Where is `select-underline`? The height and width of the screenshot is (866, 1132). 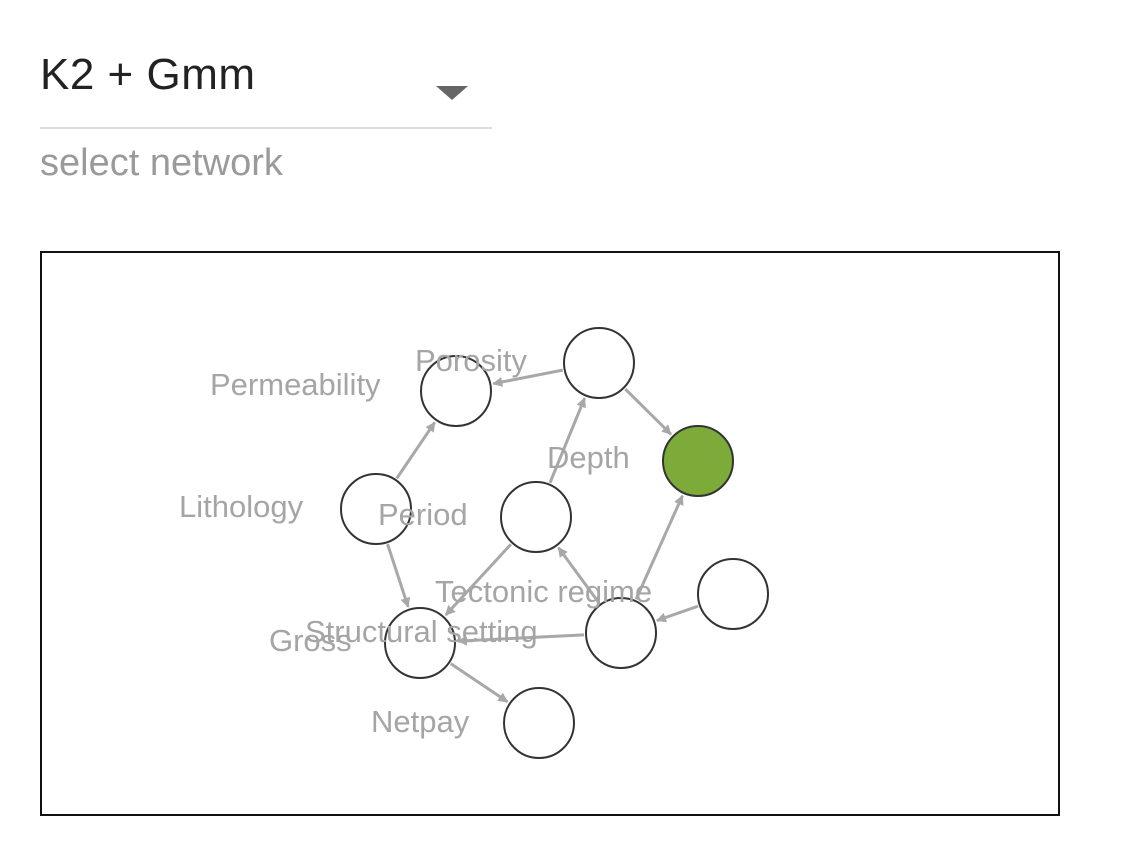 select-underline is located at coordinates (266, 128).